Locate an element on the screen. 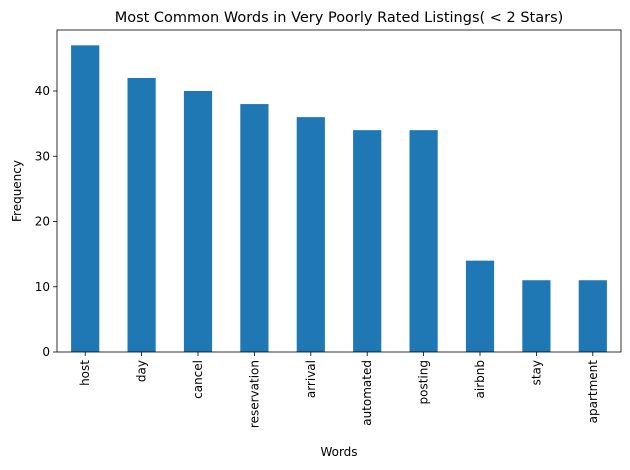 This screenshot has width=630, height=470. y-axis-ticks: 0 10 20 30 40 is located at coordinates (46, 221).